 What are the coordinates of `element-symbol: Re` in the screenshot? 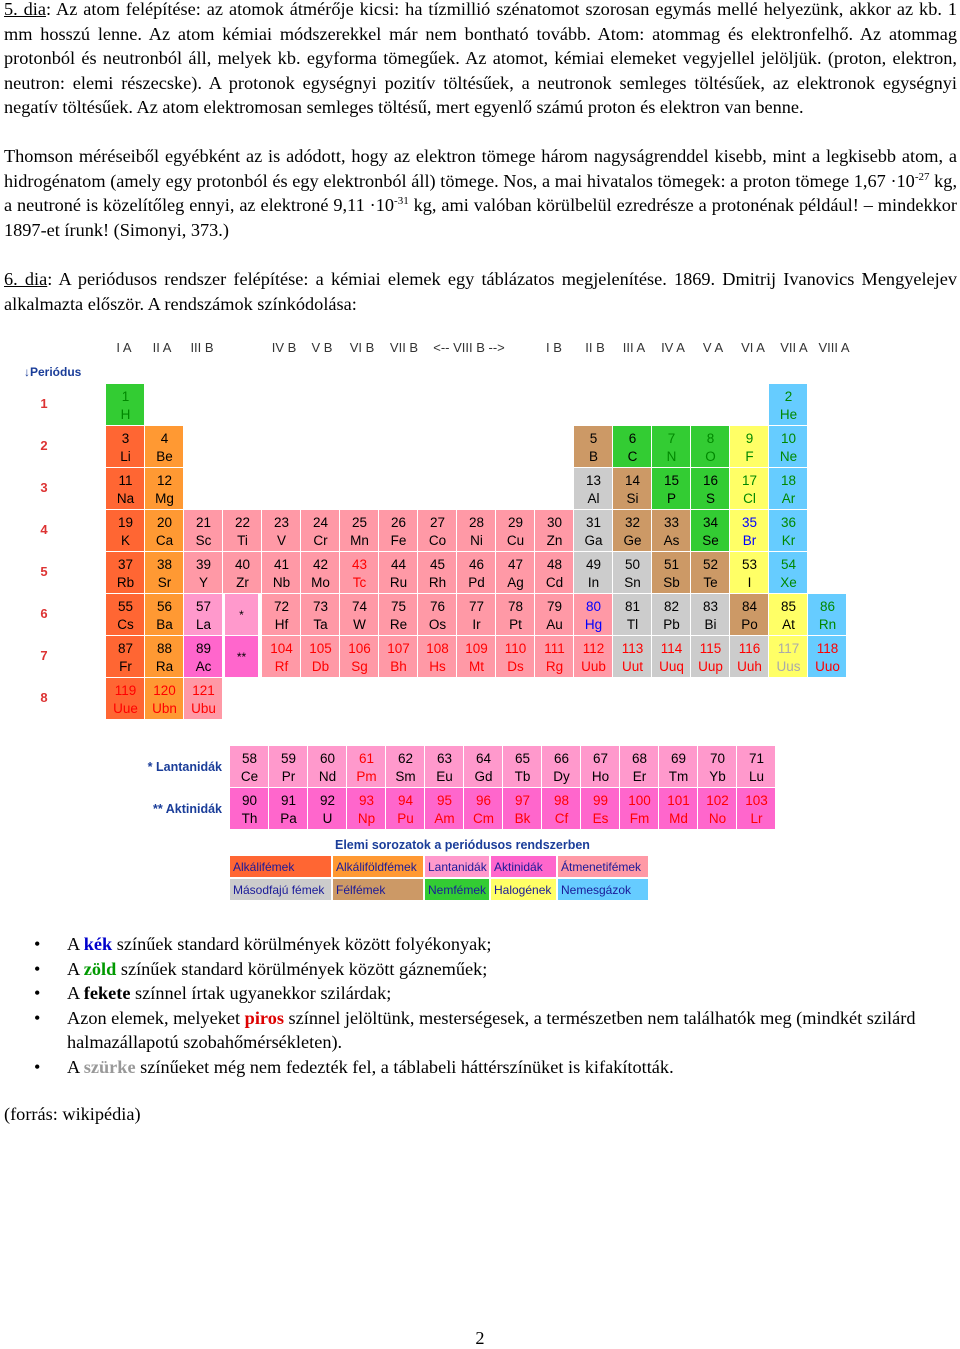 It's located at (398, 624).